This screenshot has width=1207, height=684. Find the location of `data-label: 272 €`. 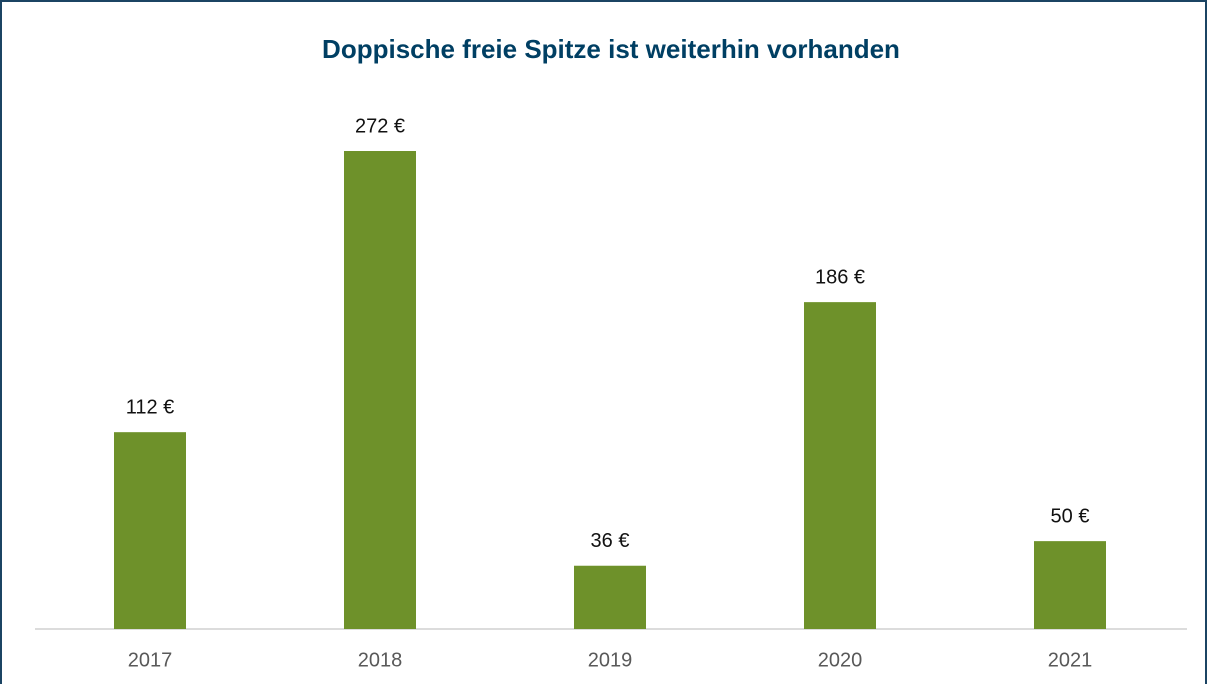

data-label: 272 € is located at coordinates (380, 126).